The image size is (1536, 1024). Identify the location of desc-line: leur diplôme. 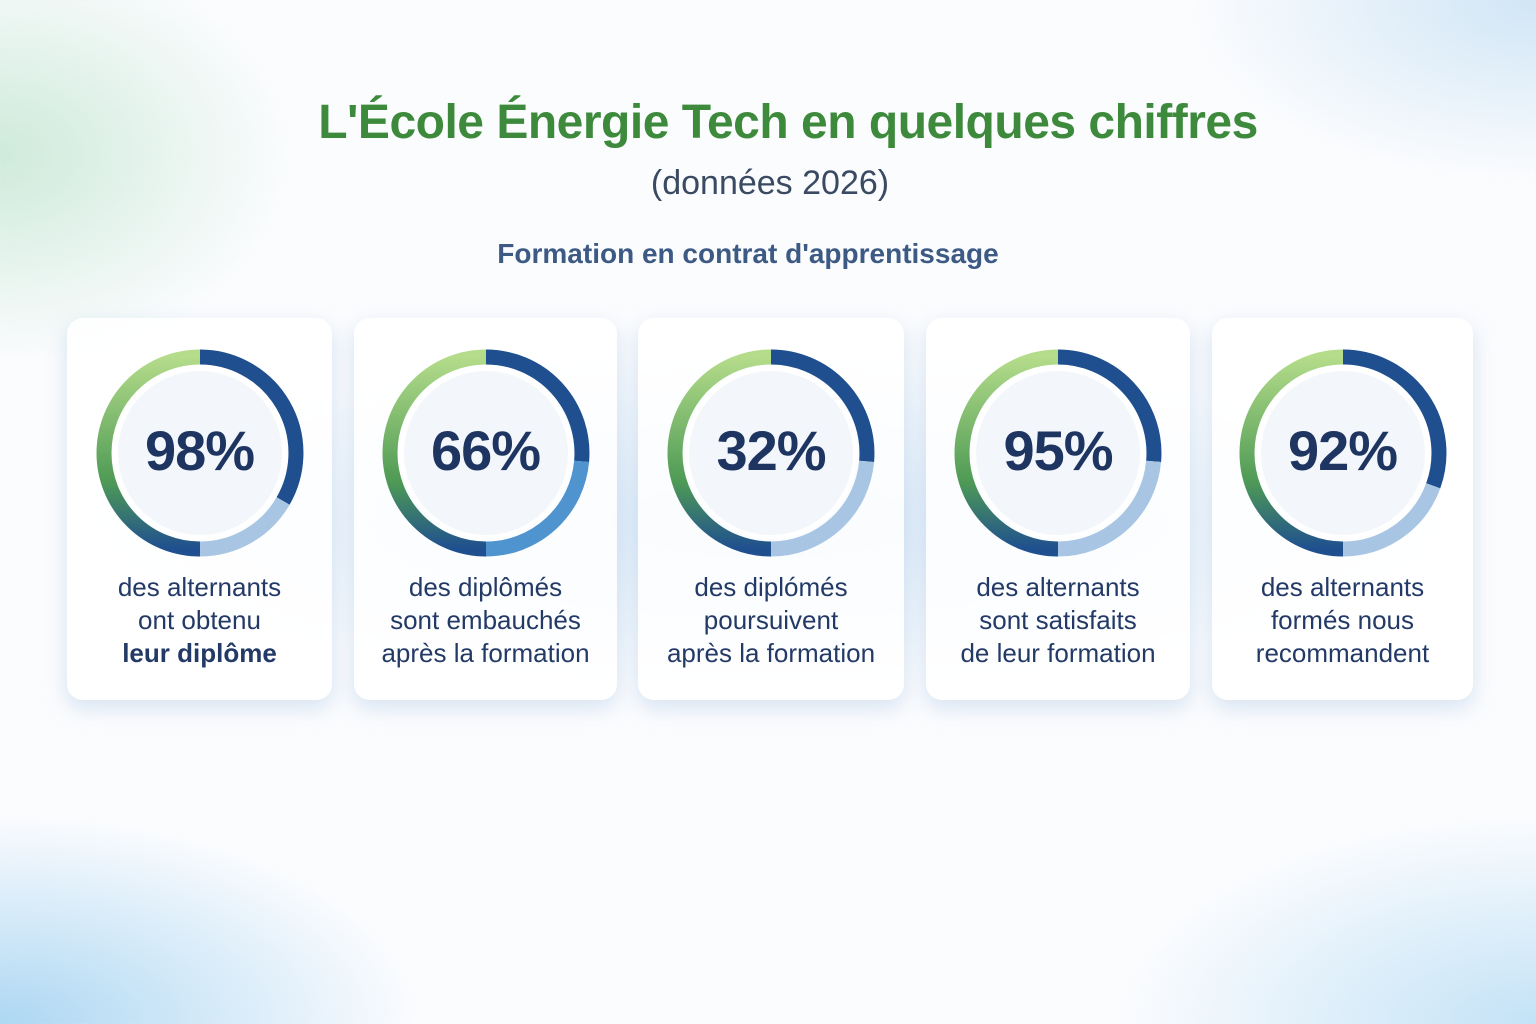
(199, 653).